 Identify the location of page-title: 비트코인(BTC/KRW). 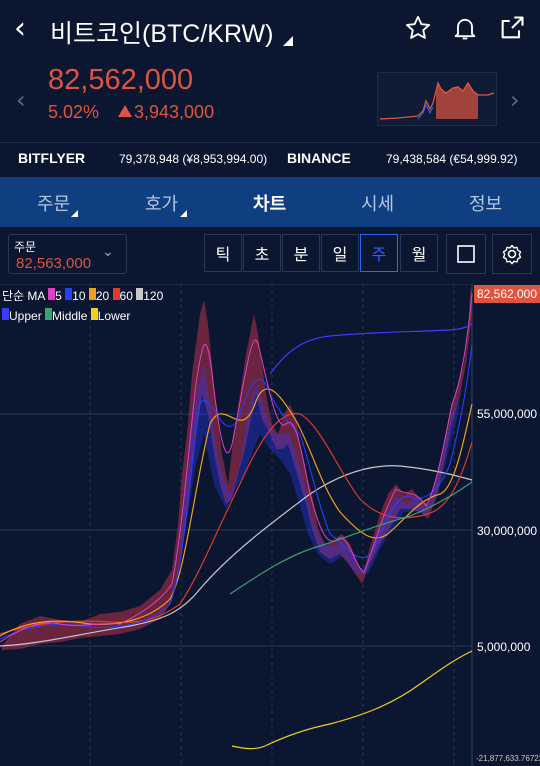
(162, 34).